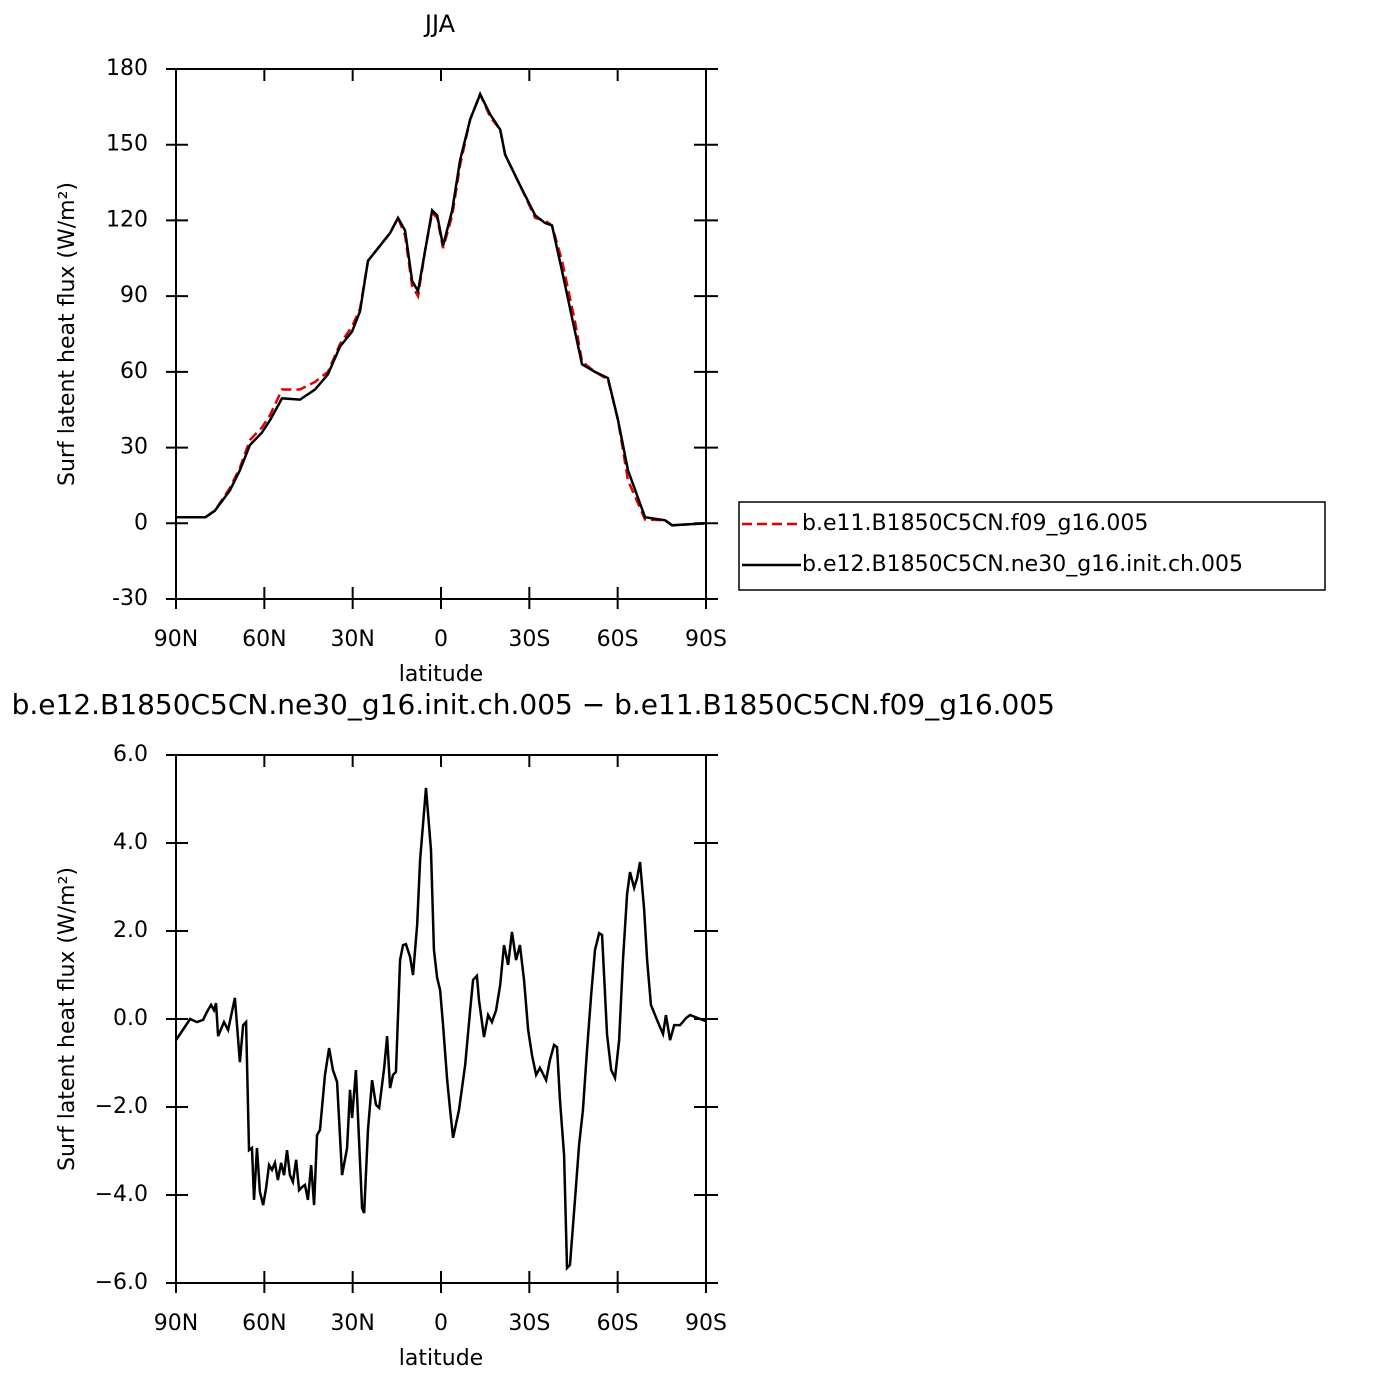 The height and width of the screenshot is (1381, 1381). I want to click on y-tick-label: −4.0, so click(121, 1194).